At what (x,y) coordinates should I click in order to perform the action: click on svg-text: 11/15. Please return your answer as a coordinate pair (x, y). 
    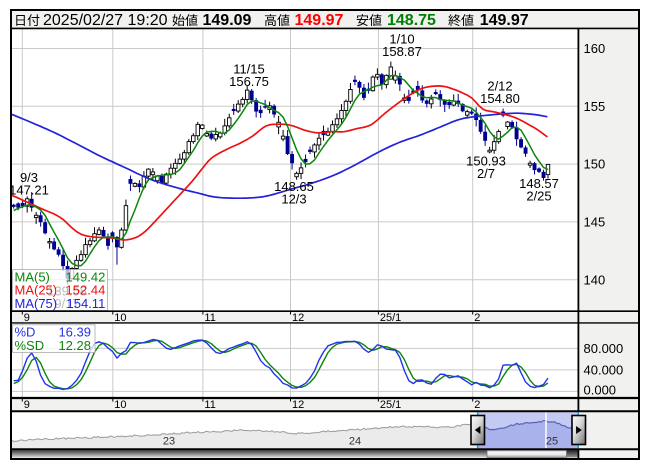
    Looking at the image, I should click on (249, 69).